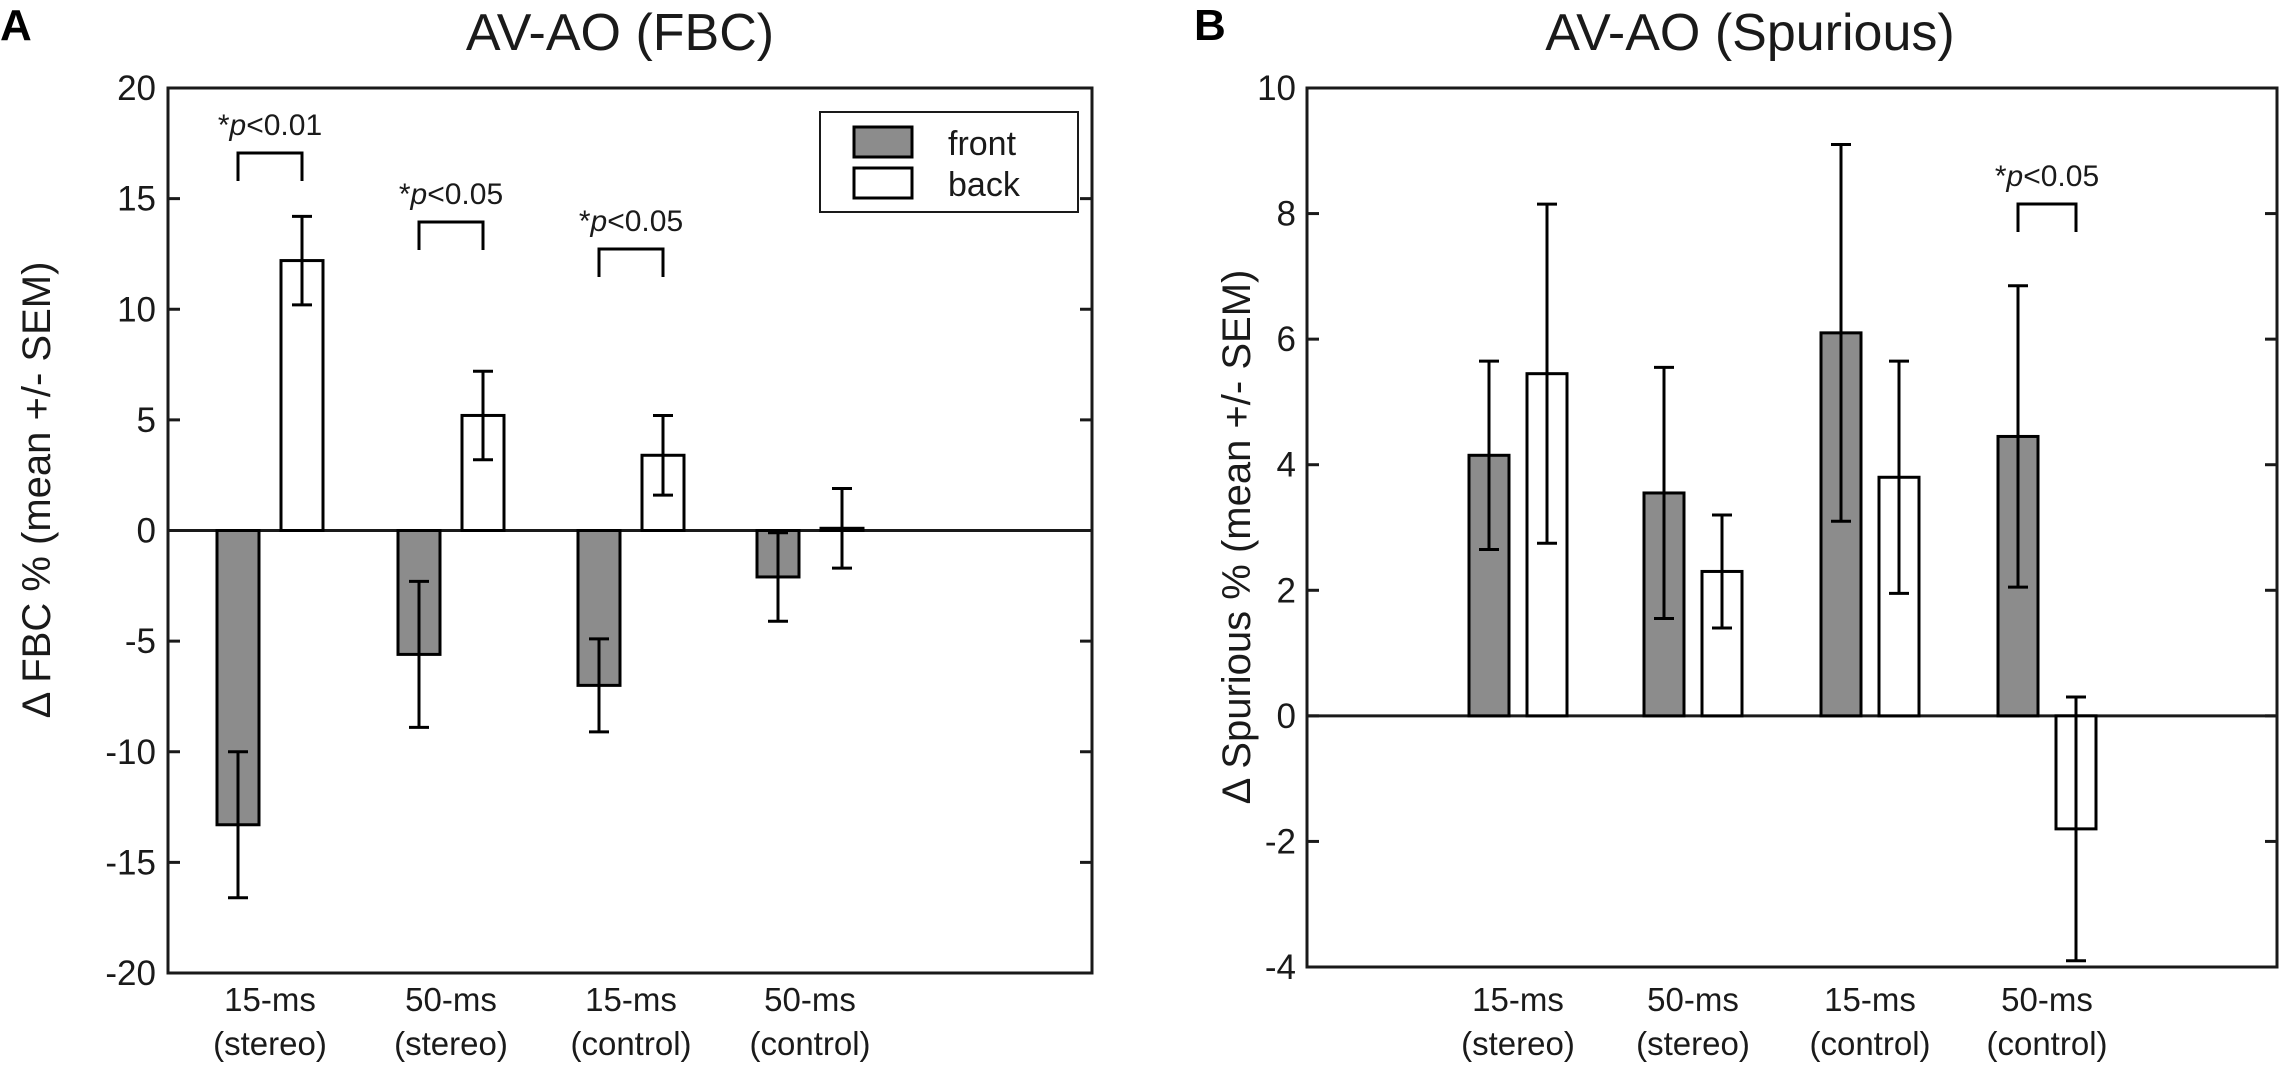  I want to click on panel-a-significance-annotations: *p<0.01 *p<0.05 *p<0.05, so click(450, 193).